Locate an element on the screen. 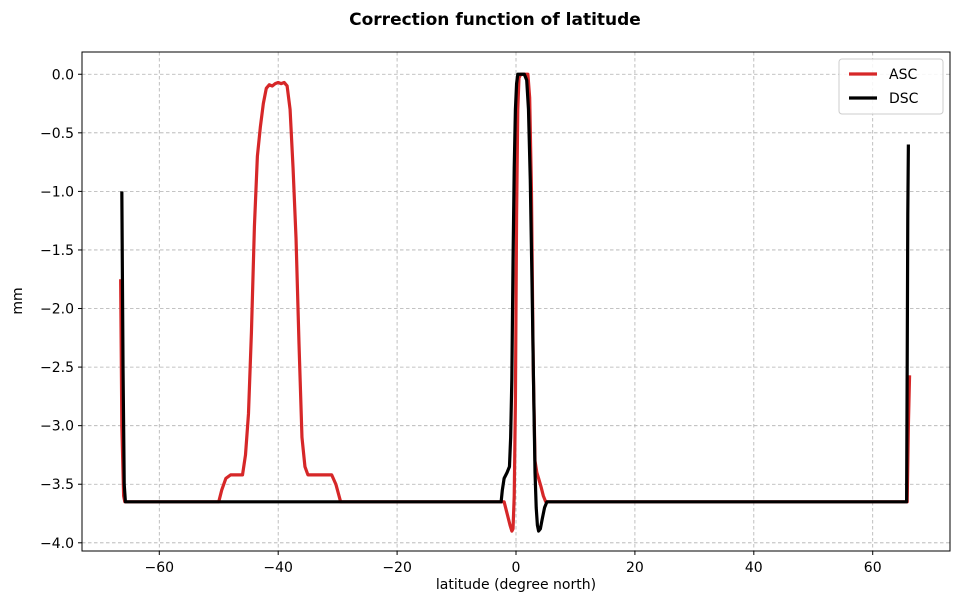 This screenshot has height=602, width=960. y-tick-label: −3.0 is located at coordinates (57, 427).